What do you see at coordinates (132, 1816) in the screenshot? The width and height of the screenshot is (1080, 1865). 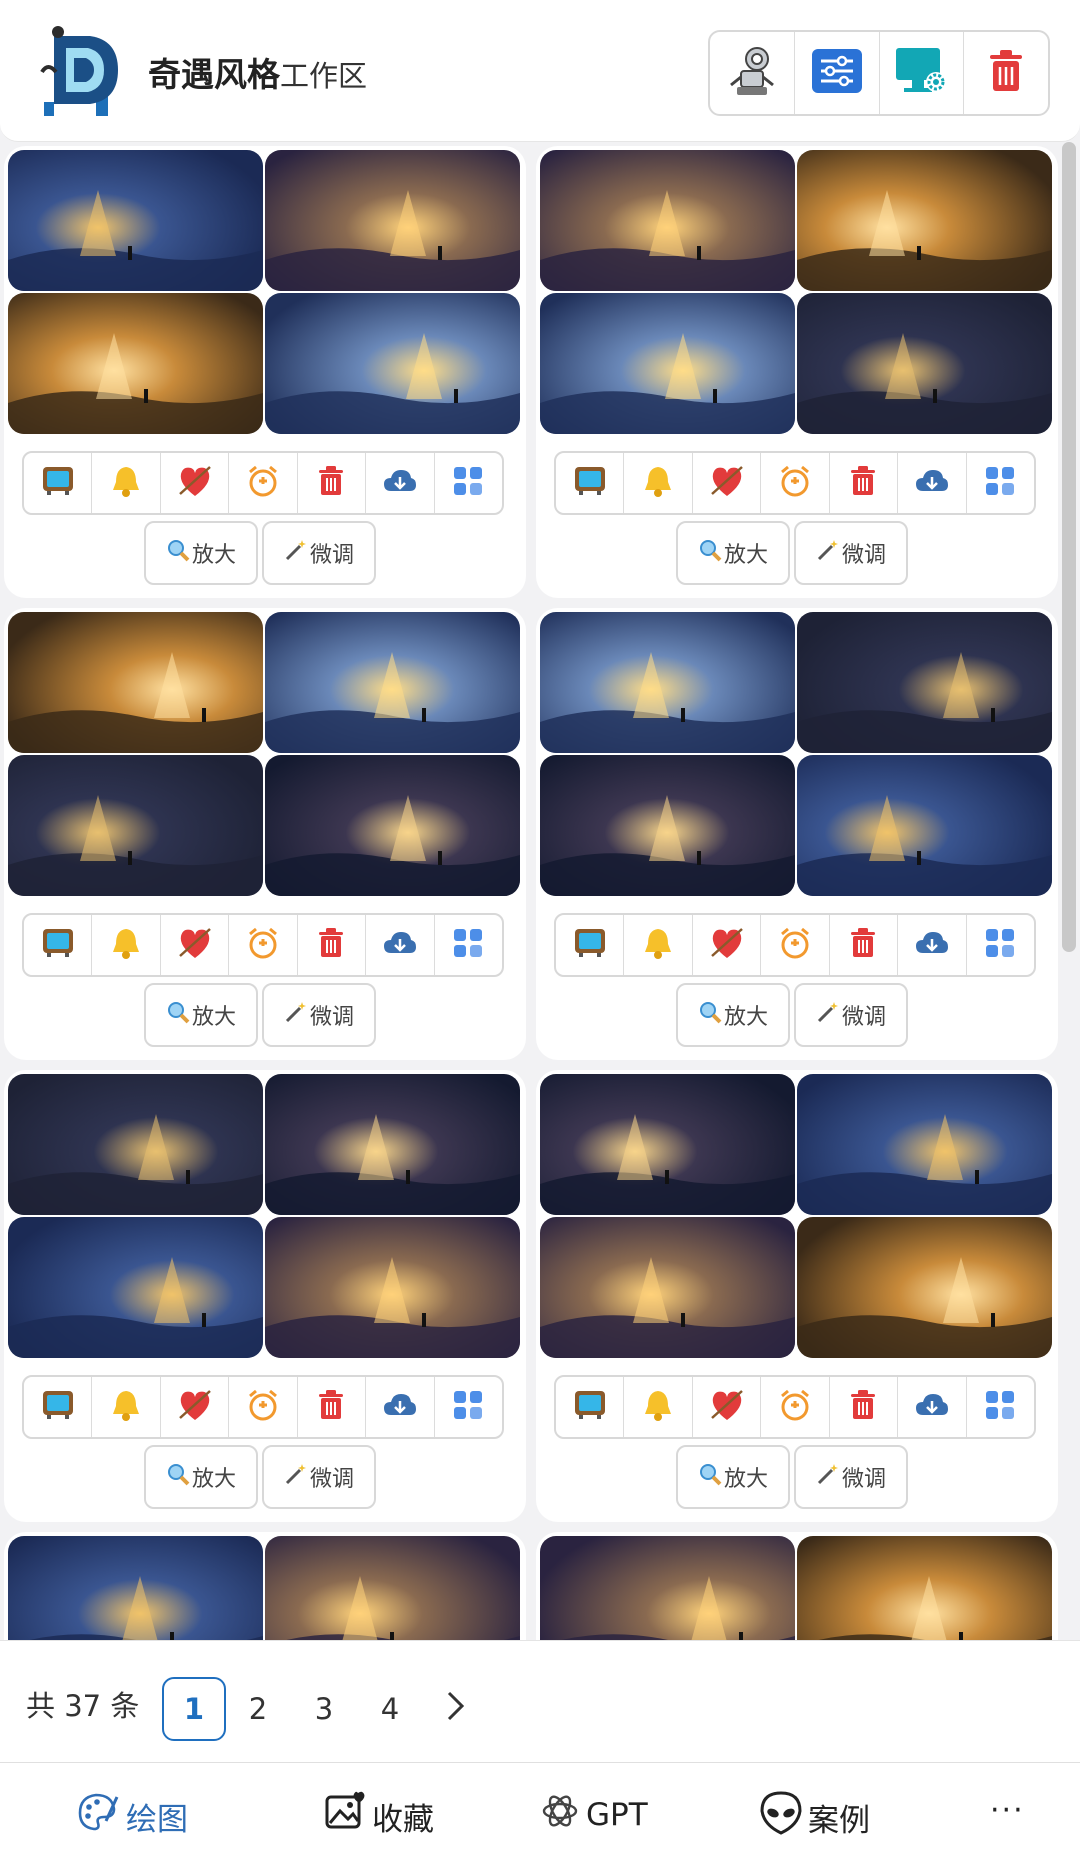 I see `nav-draw: 绘图` at bounding box center [132, 1816].